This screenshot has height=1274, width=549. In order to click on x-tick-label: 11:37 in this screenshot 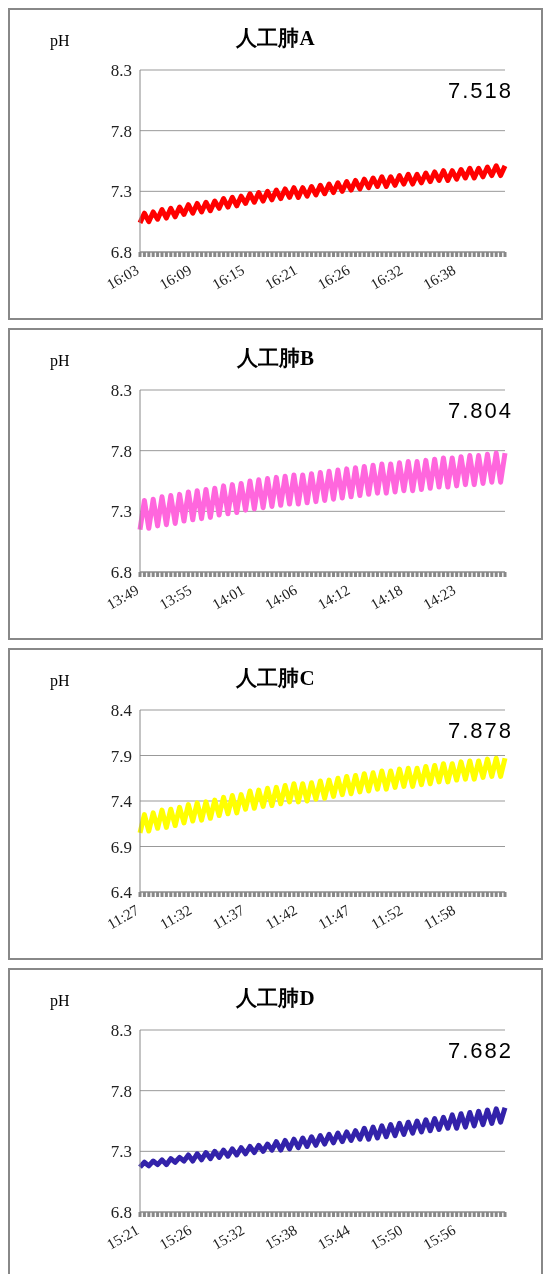, I will do `click(228, 917)`.